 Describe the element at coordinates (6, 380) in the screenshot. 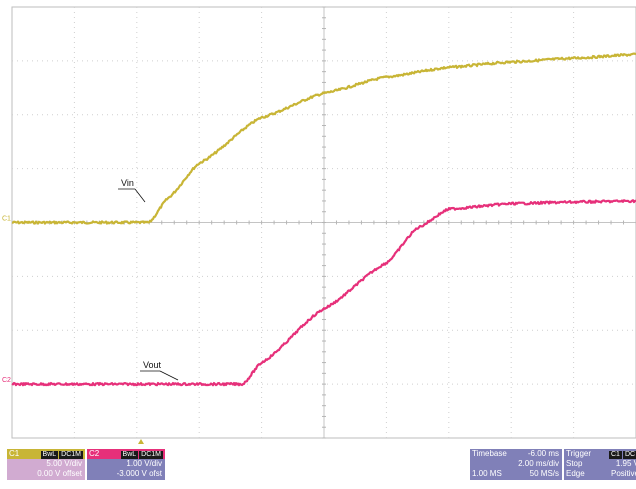

I see `ground-marker-c2: C2` at that location.